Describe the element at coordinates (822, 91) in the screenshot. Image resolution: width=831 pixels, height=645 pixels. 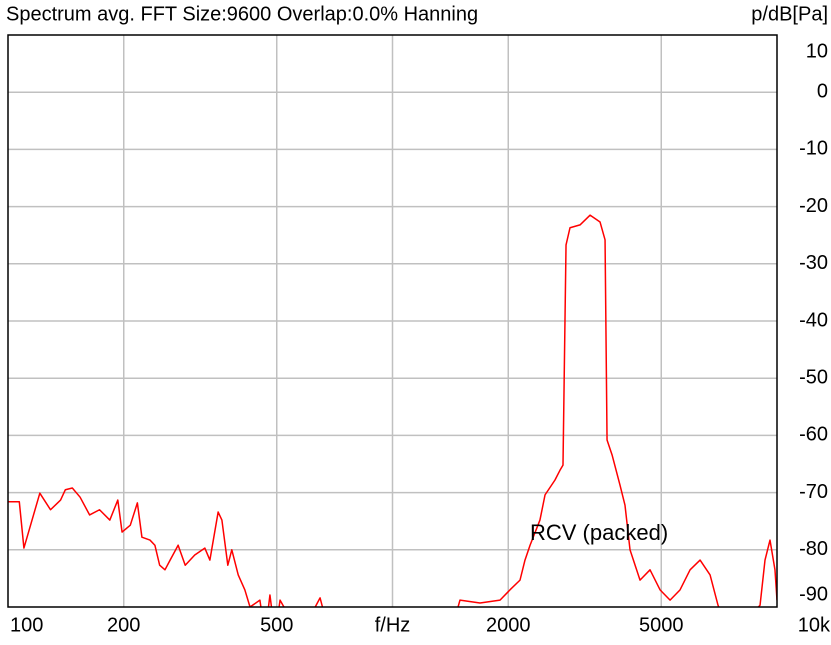
I see `y-tick-label: 0` at that location.